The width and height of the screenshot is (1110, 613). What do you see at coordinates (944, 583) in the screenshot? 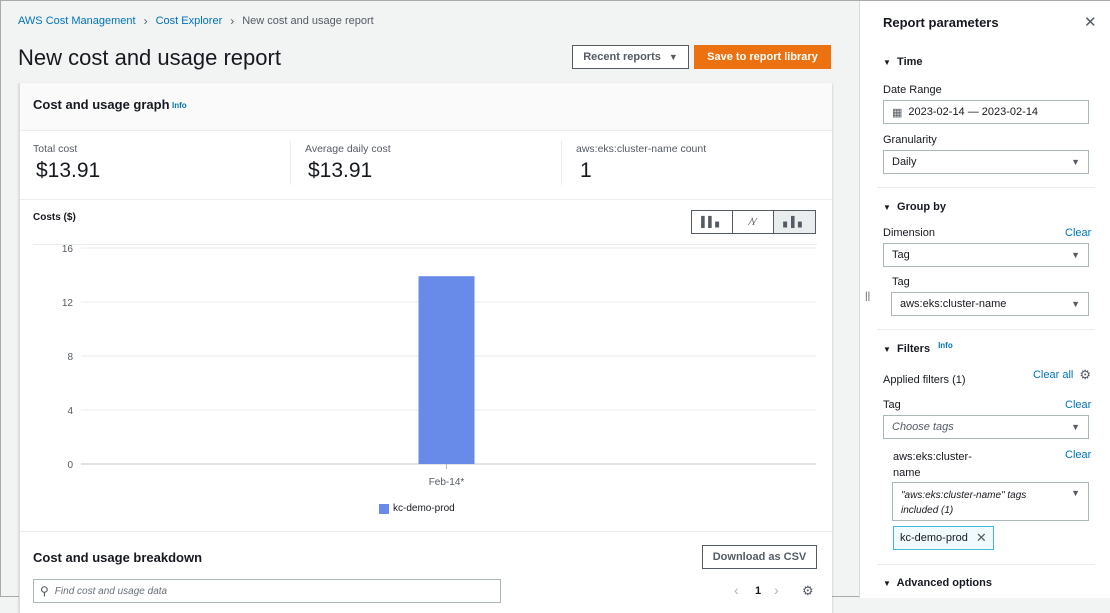
I see `section-label: Advanced options` at bounding box center [944, 583].